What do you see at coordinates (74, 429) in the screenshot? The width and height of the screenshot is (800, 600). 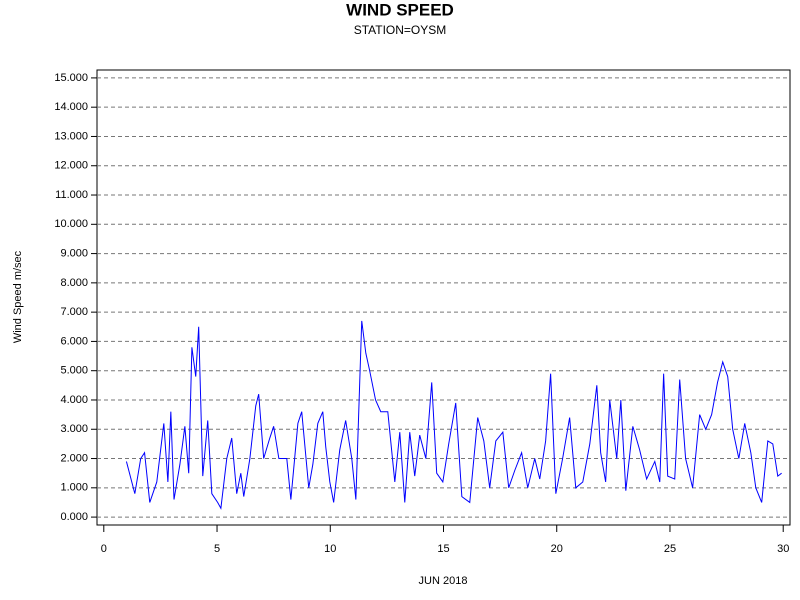 I see `y-tick-label: 3.000` at bounding box center [74, 429].